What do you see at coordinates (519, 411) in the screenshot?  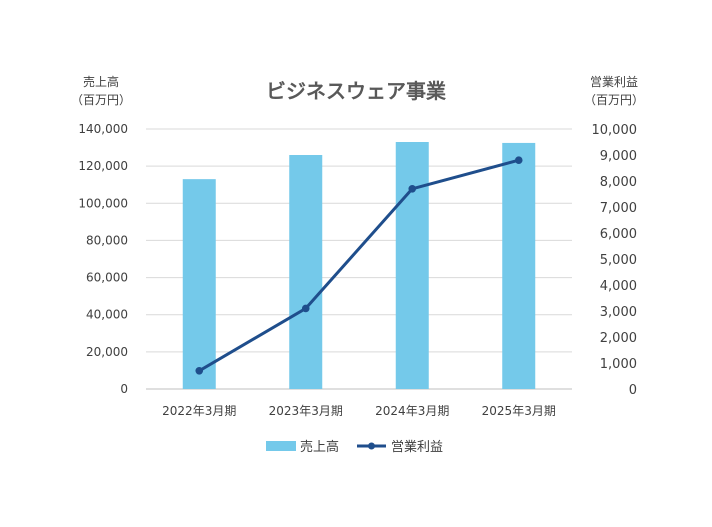 I see `x-tick-label: 2025年3月期` at bounding box center [519, 411].